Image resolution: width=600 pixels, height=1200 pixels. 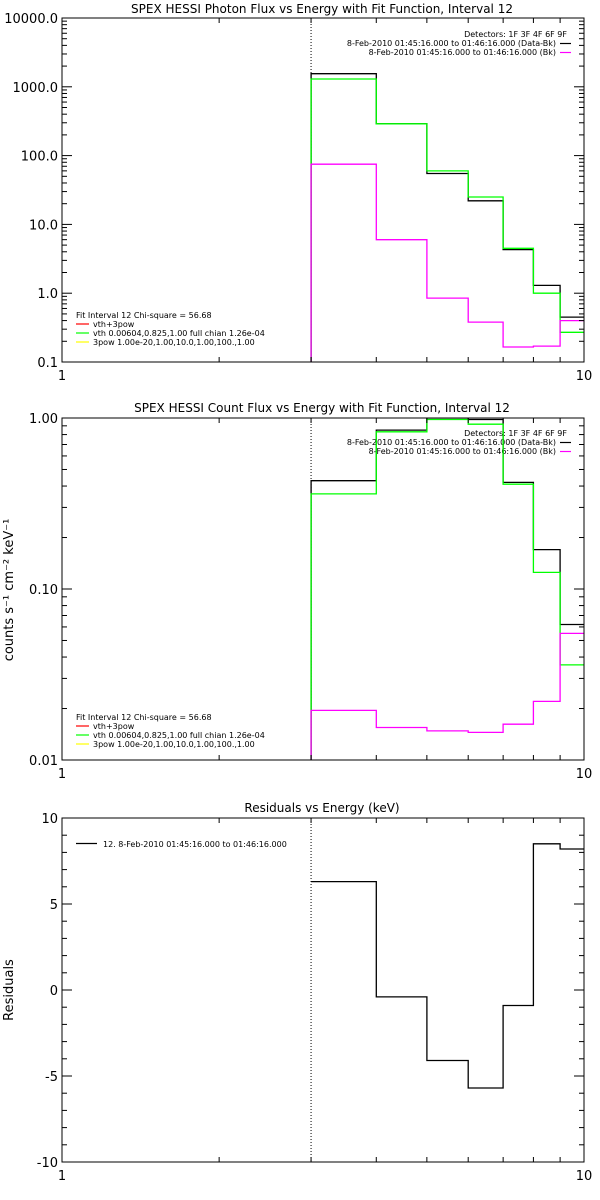 What do you see at coordinates (174, 744) in the screenshot?
I see `count-fit-3pow: 3pow 1.00e-20,1.00,10.0,1.00,100.,1.00` at bounding box center [174, 744].